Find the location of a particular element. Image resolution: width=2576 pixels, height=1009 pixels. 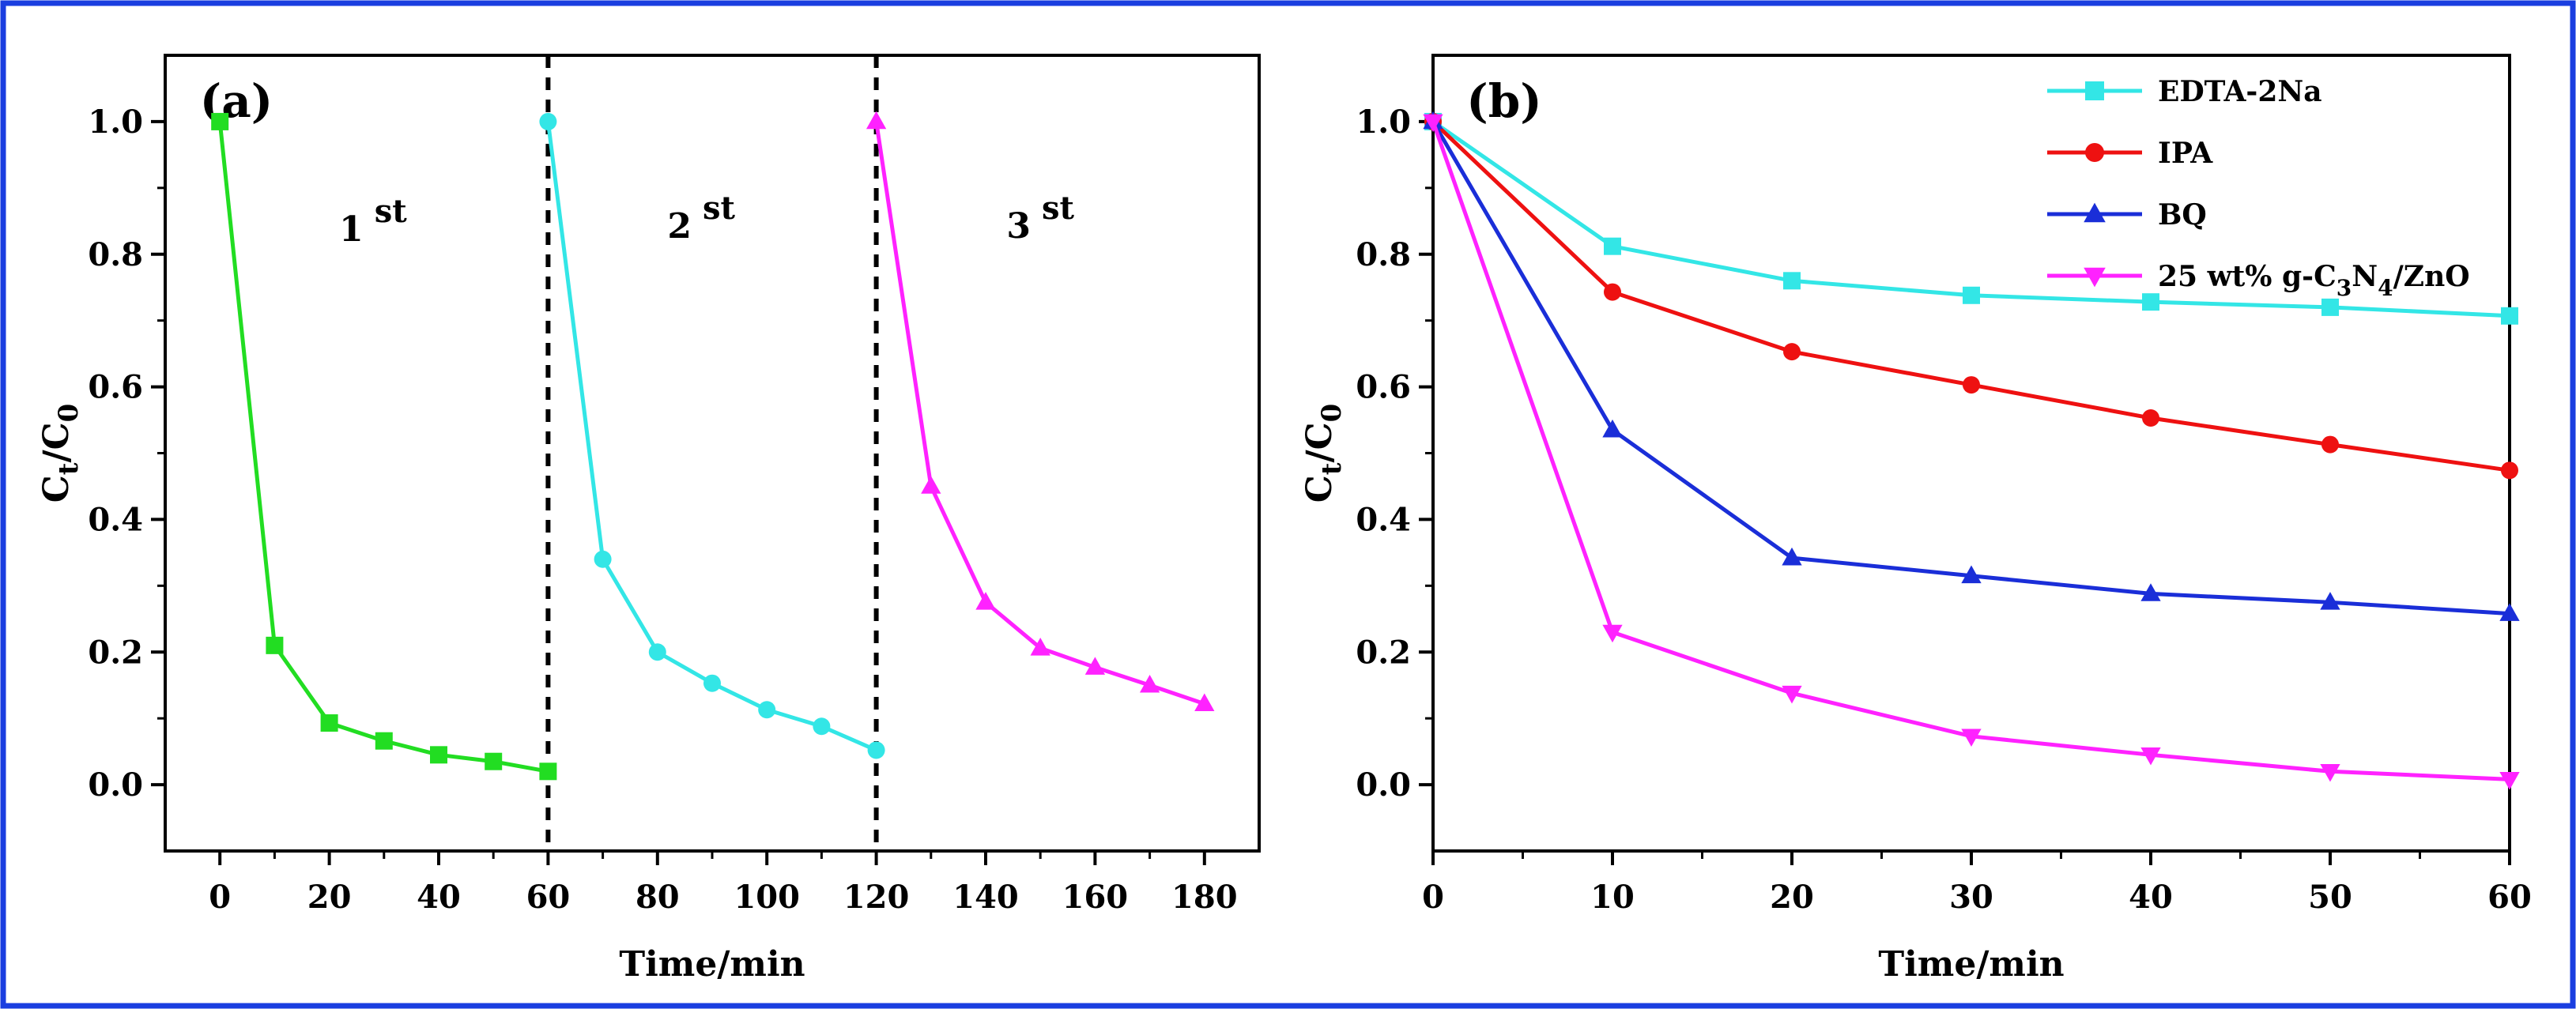

x-tick-label: 30 is located at coordinates (1971, 897).